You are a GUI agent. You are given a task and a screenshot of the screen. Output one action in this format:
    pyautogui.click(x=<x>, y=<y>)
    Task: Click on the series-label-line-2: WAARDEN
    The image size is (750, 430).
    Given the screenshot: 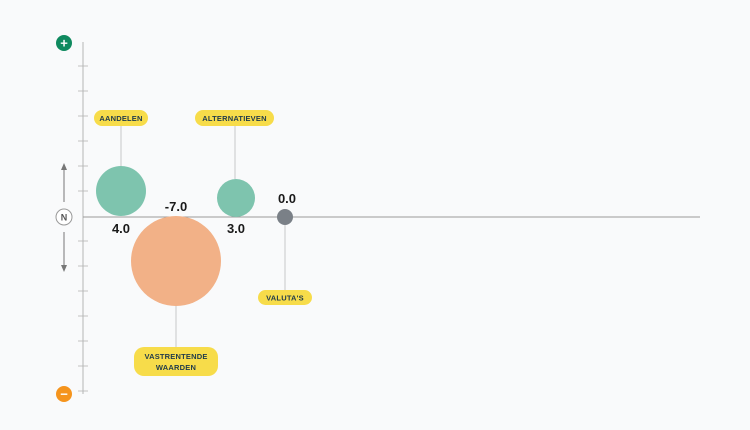 What is the action you would take?
    pyautogui.click(x=176, y=367)
    